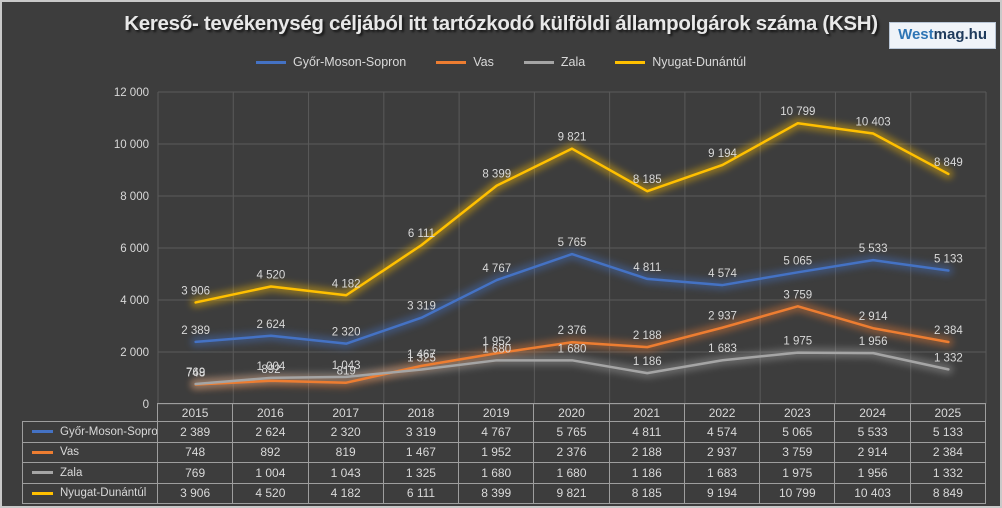  I want to click on value-cell: 9 821, so click(572, 493).